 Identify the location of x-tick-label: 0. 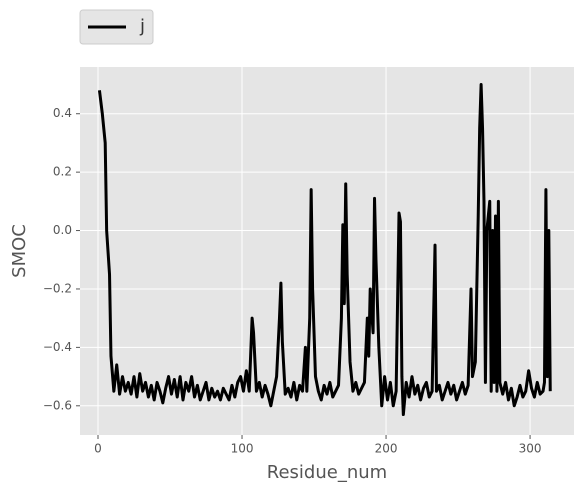
(98, 449).